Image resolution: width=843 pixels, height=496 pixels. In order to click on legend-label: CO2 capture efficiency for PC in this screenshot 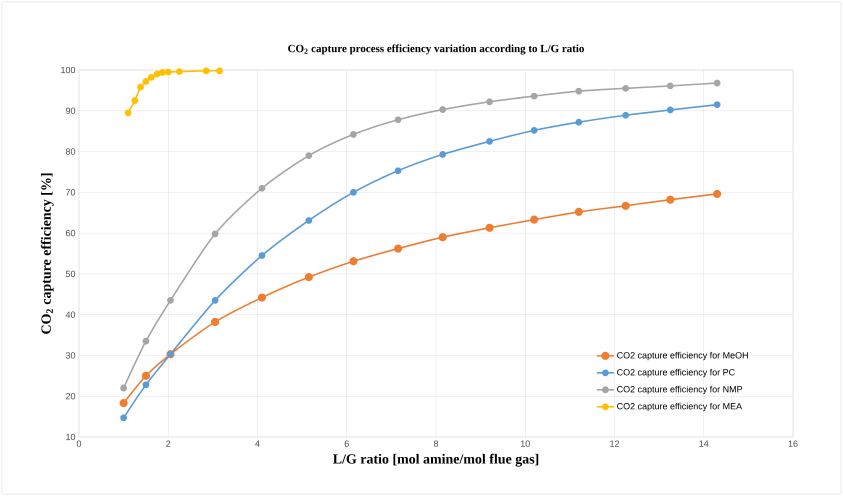, I will do `click(676, 373)`.